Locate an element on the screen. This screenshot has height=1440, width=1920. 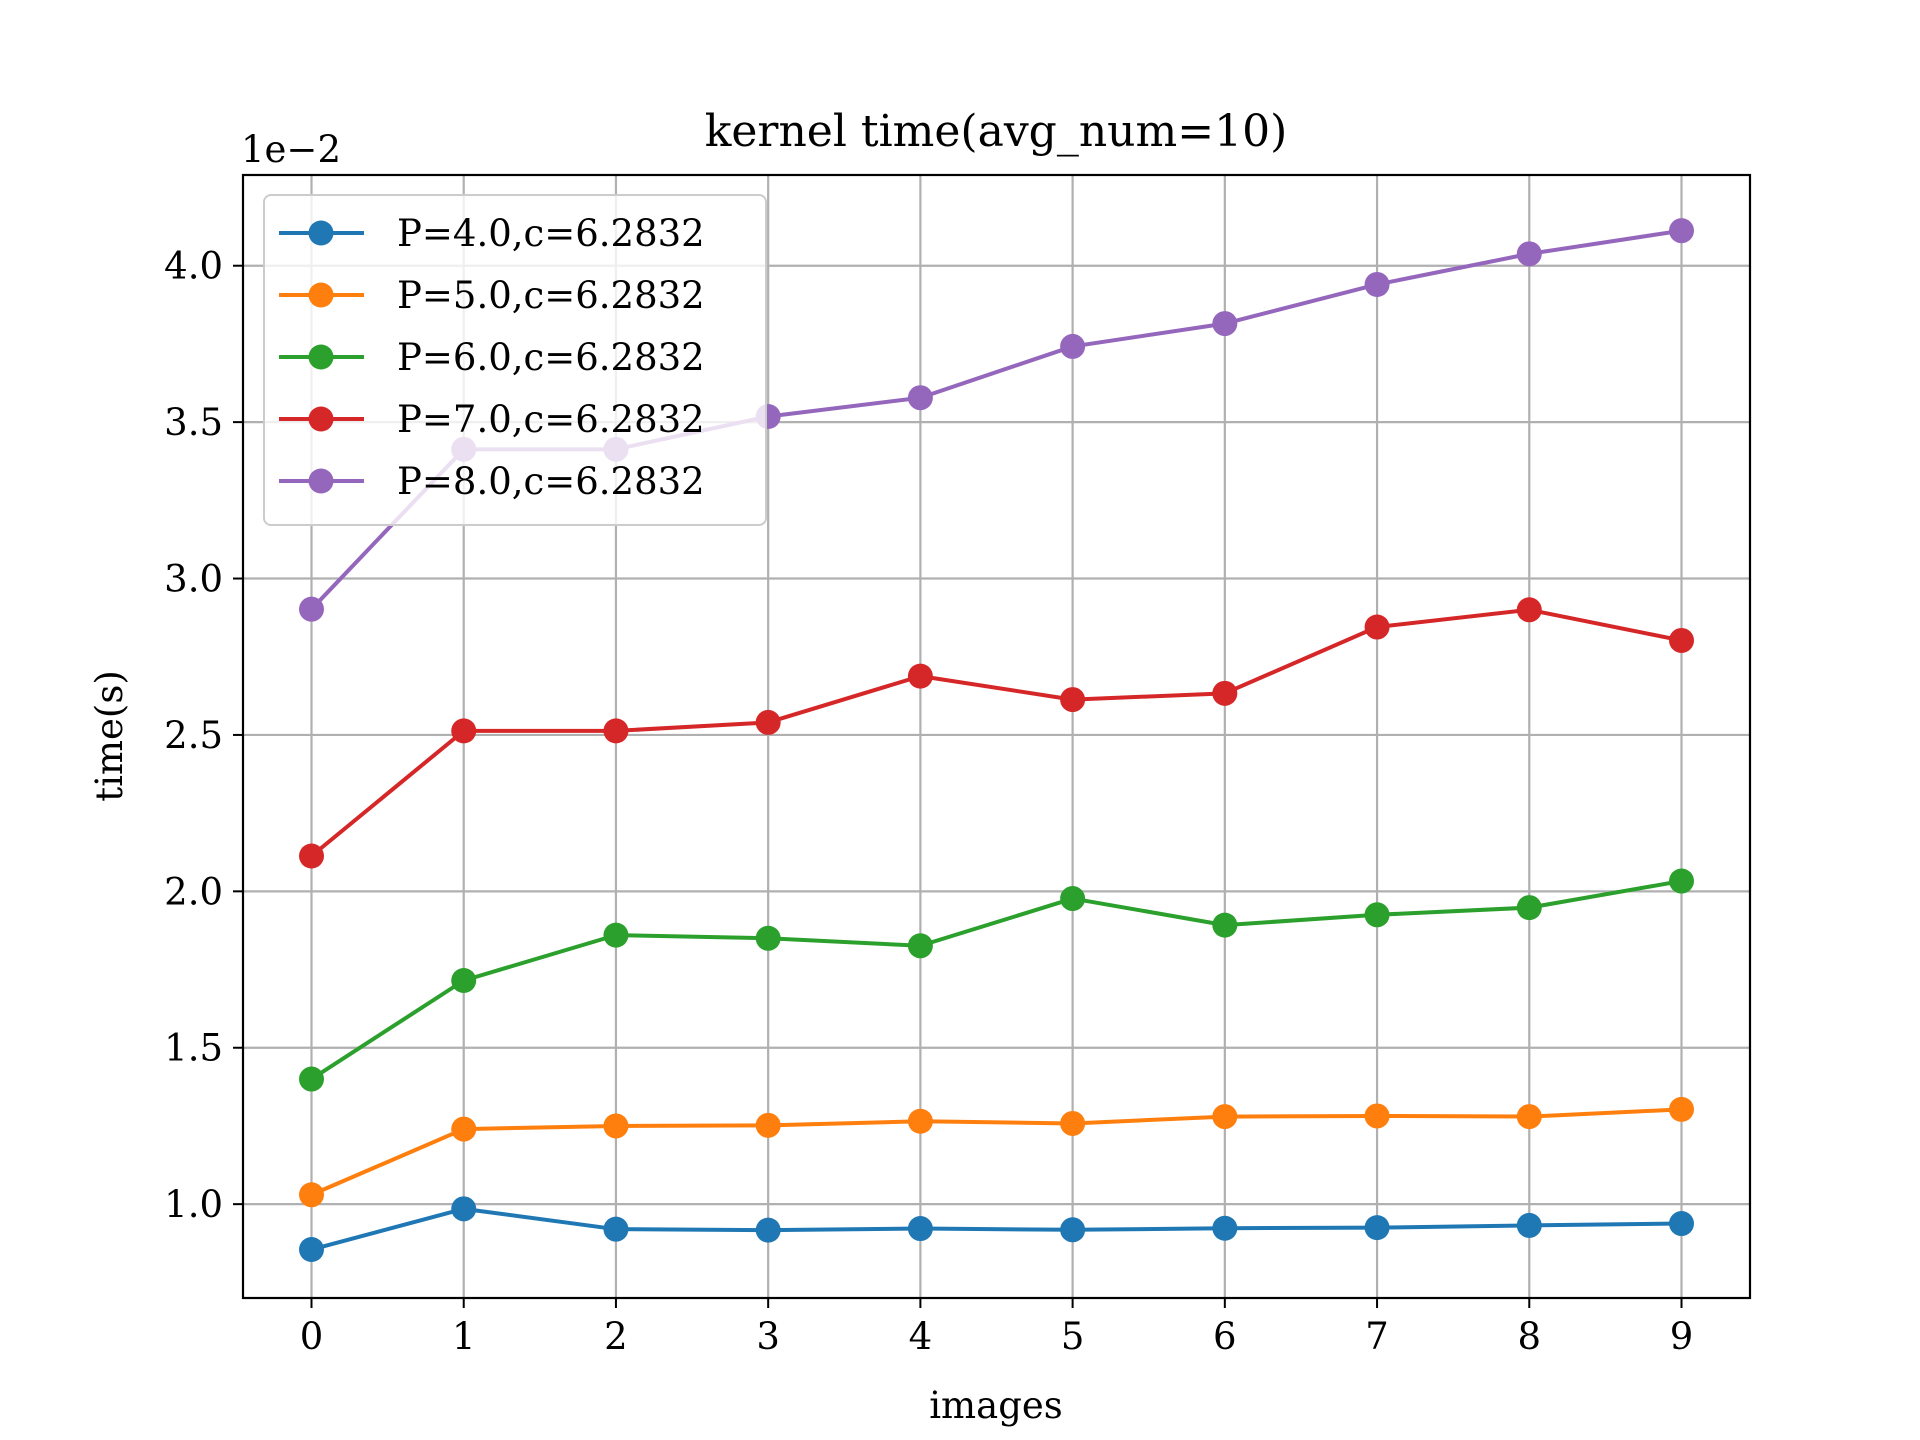
legend-entry: P=6.0,c=6.2832 is located at coordinates (492, 357).